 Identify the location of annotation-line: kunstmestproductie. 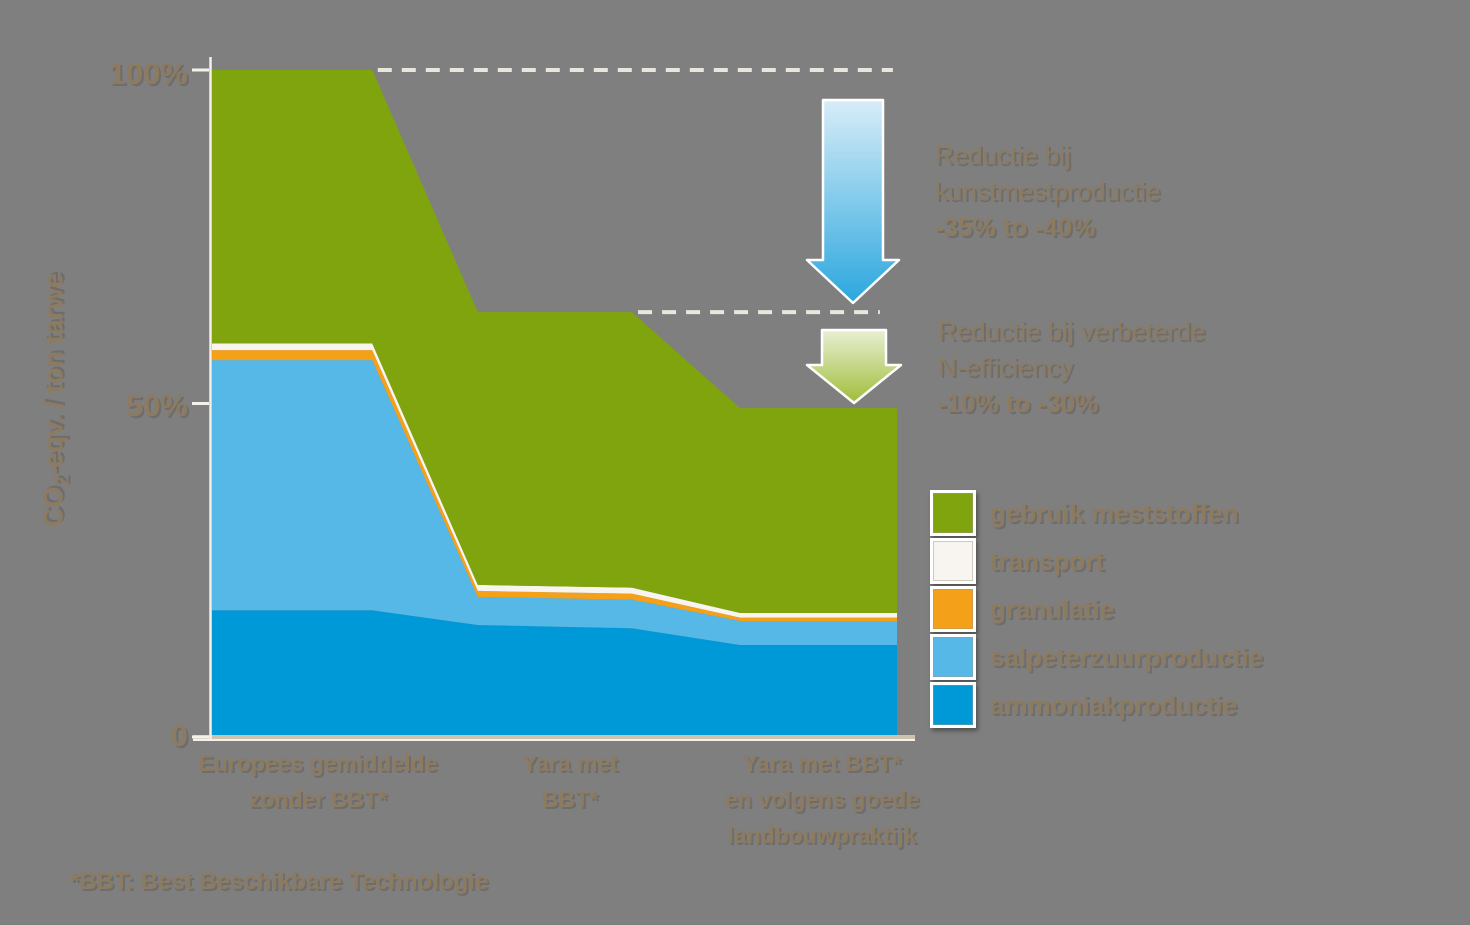
(1048, 191).